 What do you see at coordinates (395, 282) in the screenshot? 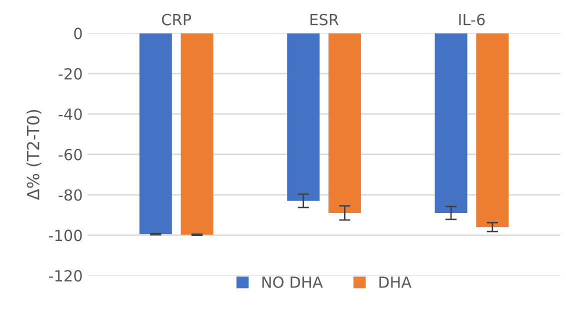
I see `legend-label: DHA` at bounding box center [395, 282].